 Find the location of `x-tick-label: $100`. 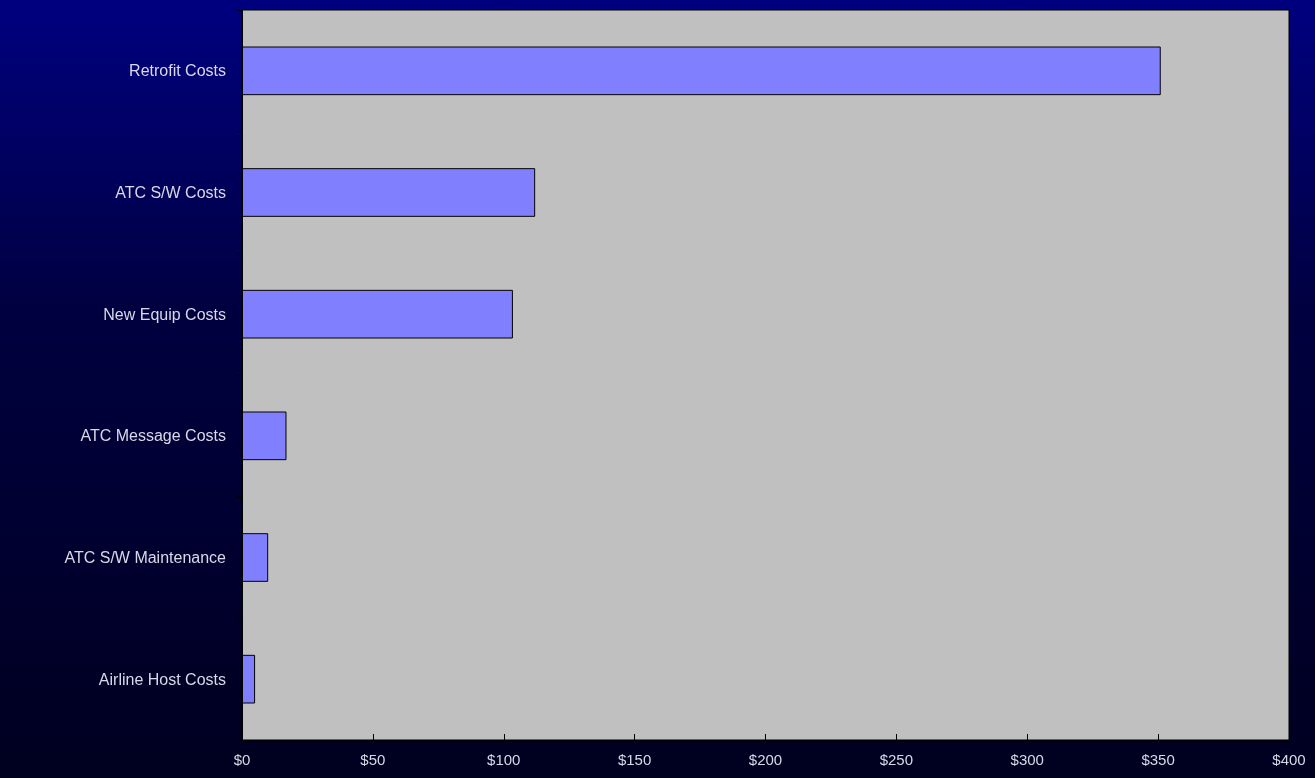

x-tick-label: $100 is located at coordinates (504, 759).